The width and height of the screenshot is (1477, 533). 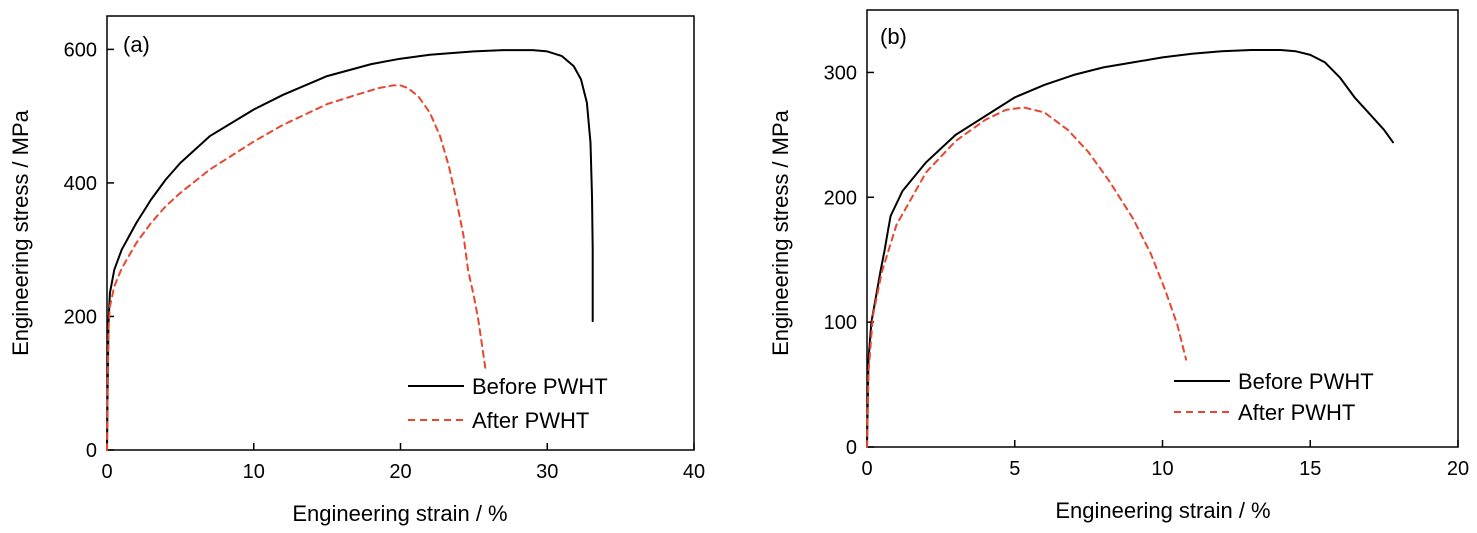 I want to click on panel-a-x-axis-title: Engineering strain / %, so click(x=399, y=513).